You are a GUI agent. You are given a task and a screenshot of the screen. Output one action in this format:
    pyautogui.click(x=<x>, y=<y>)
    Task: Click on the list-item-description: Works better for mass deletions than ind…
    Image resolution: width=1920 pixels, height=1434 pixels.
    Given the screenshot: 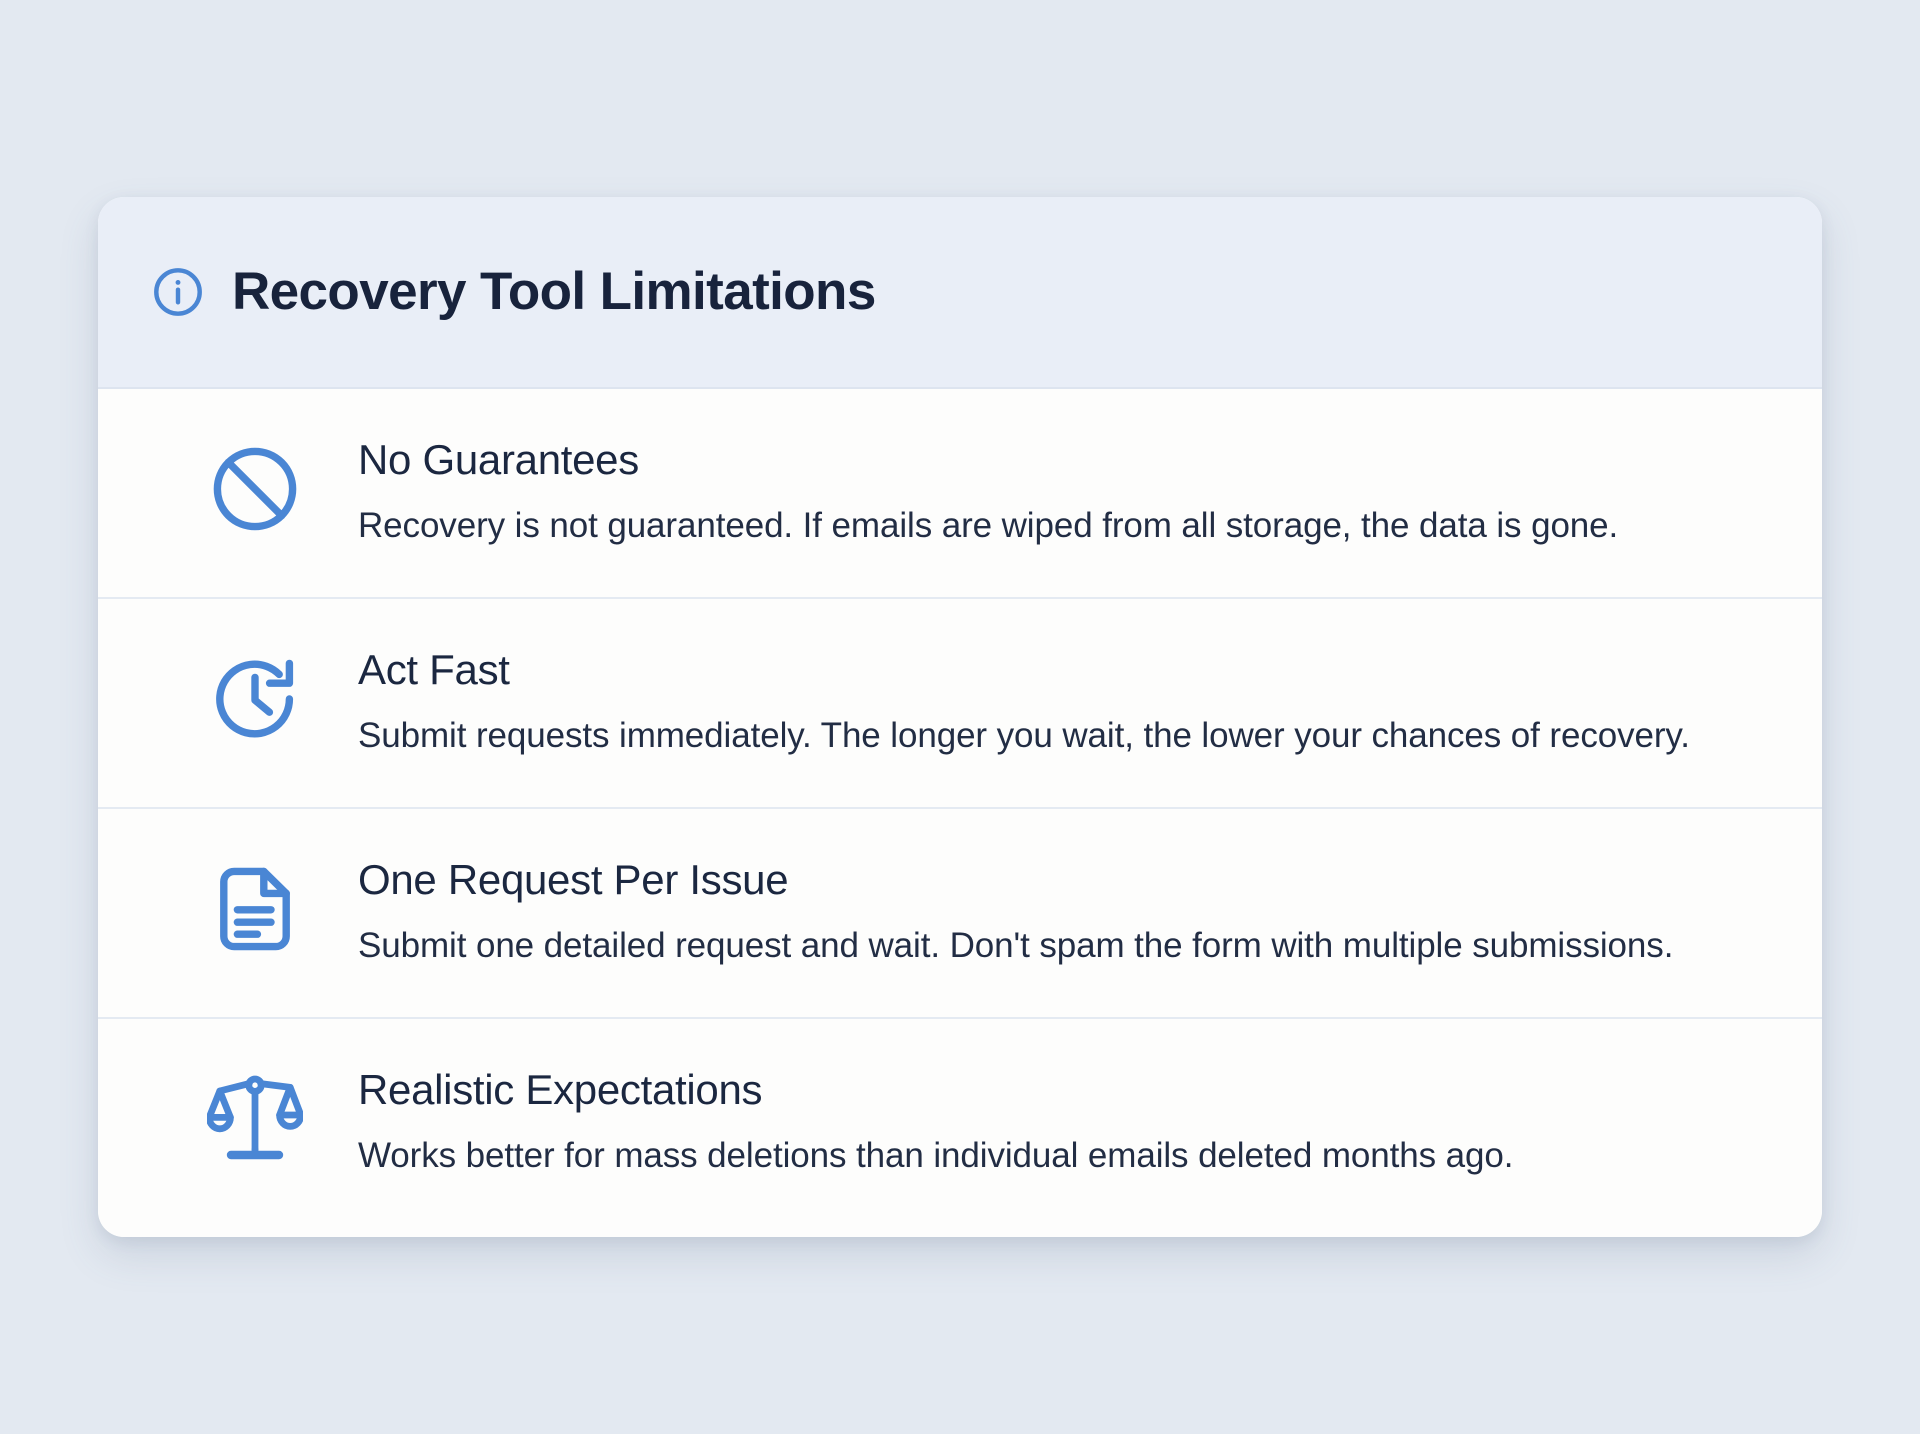 What is the action you would take?
    pyautogui.click(x=936, y=1156)
    